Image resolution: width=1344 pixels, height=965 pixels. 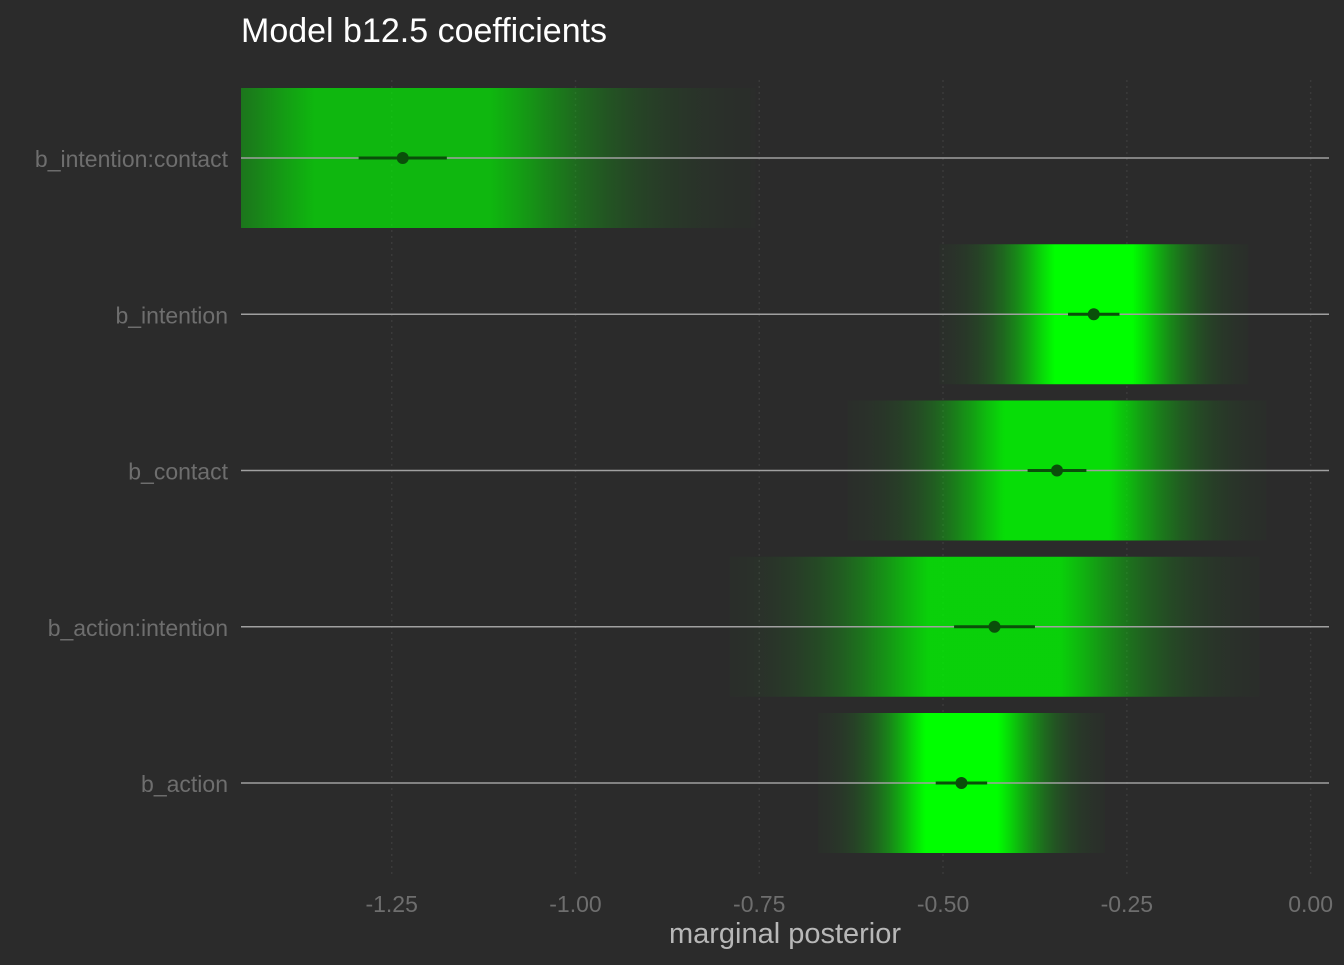 What do you see at coordinates (849, 904) in the screenshot?
I see `x-tick-labels: -1.25 -1.00 -0.75 -0.50 -0.25 0.00` at bounding box center [849, 904].